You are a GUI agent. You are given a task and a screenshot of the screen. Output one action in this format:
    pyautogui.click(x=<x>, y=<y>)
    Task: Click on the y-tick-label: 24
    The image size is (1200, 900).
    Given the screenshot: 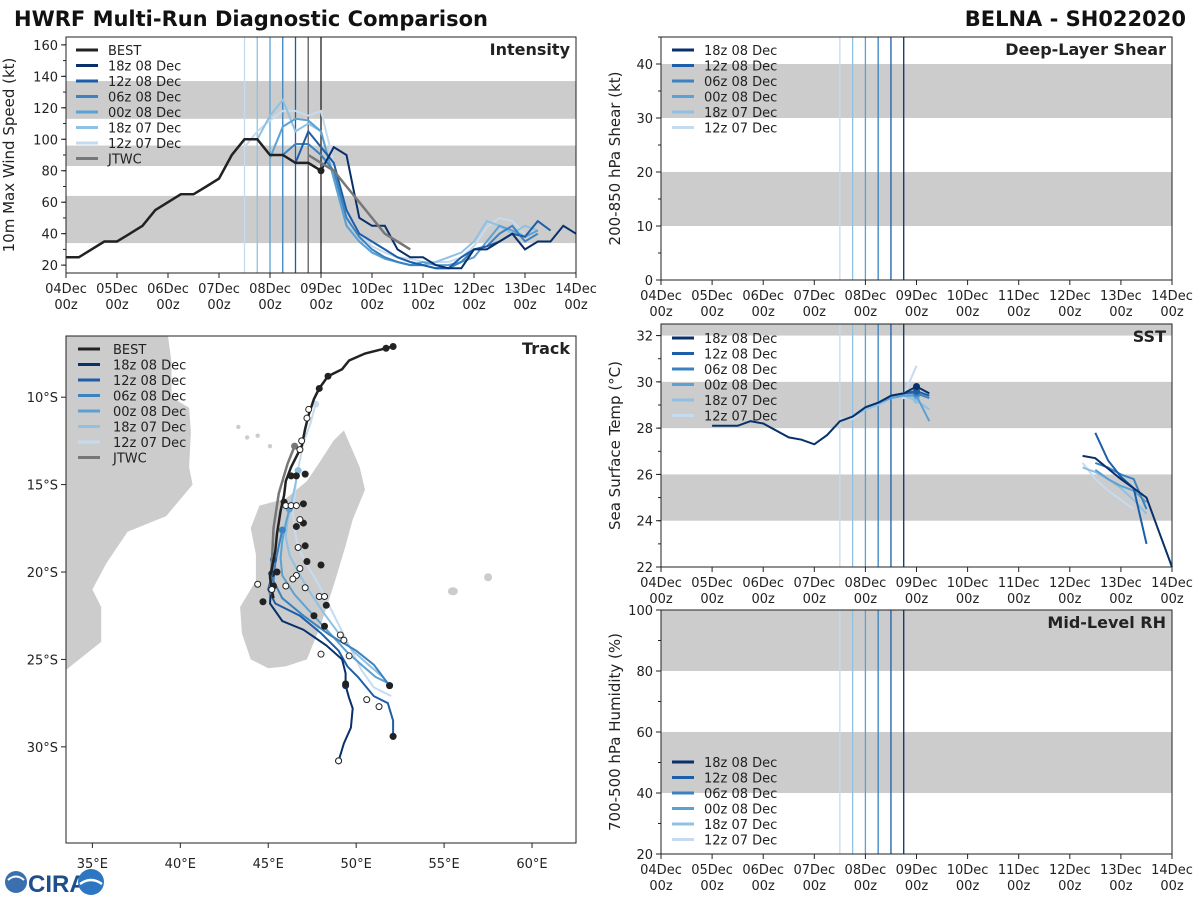 What is the action you would take?
    pyautogui.click(x=644, y=522)
    